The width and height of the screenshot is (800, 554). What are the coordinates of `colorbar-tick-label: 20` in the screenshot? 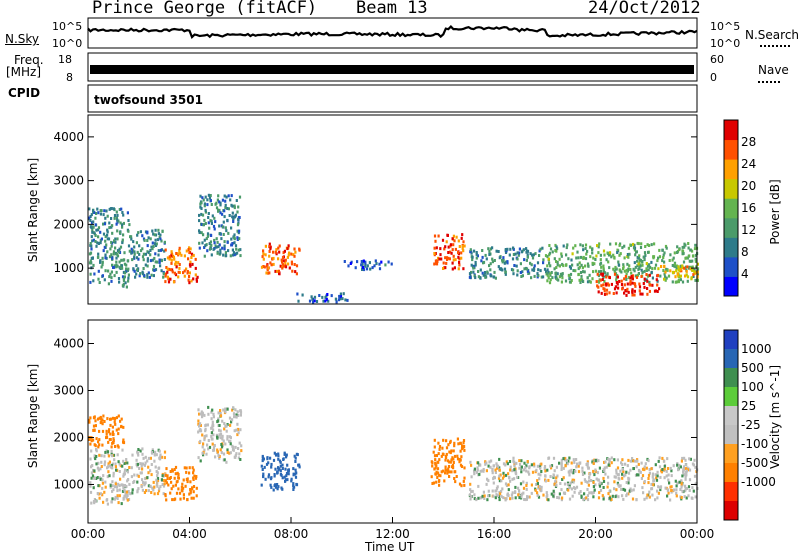 It's located at (748, 186).